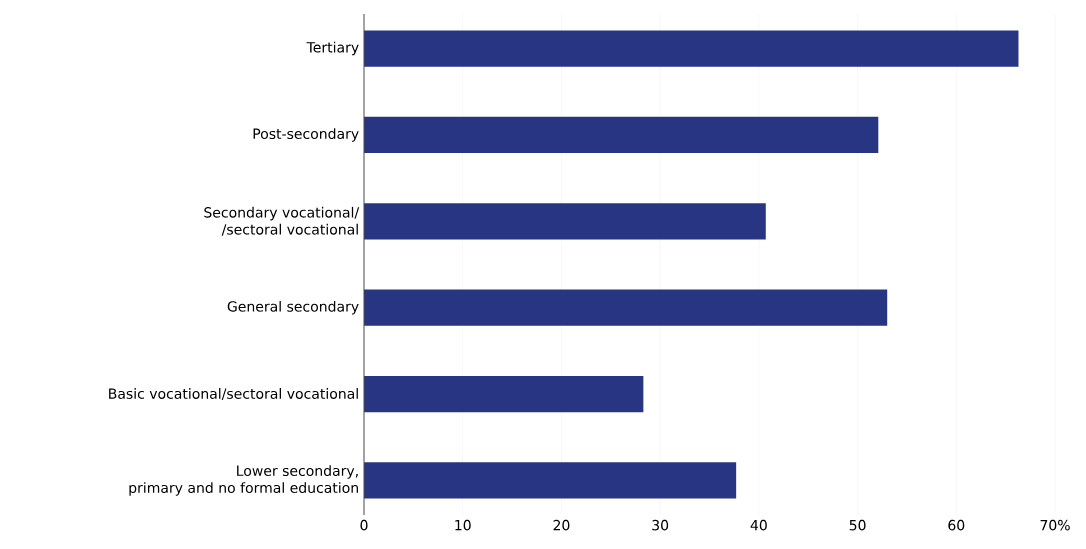  Describe the element at coordinates (561, 525) in the screenshot. I see `x-tick-label: 20` at that location.